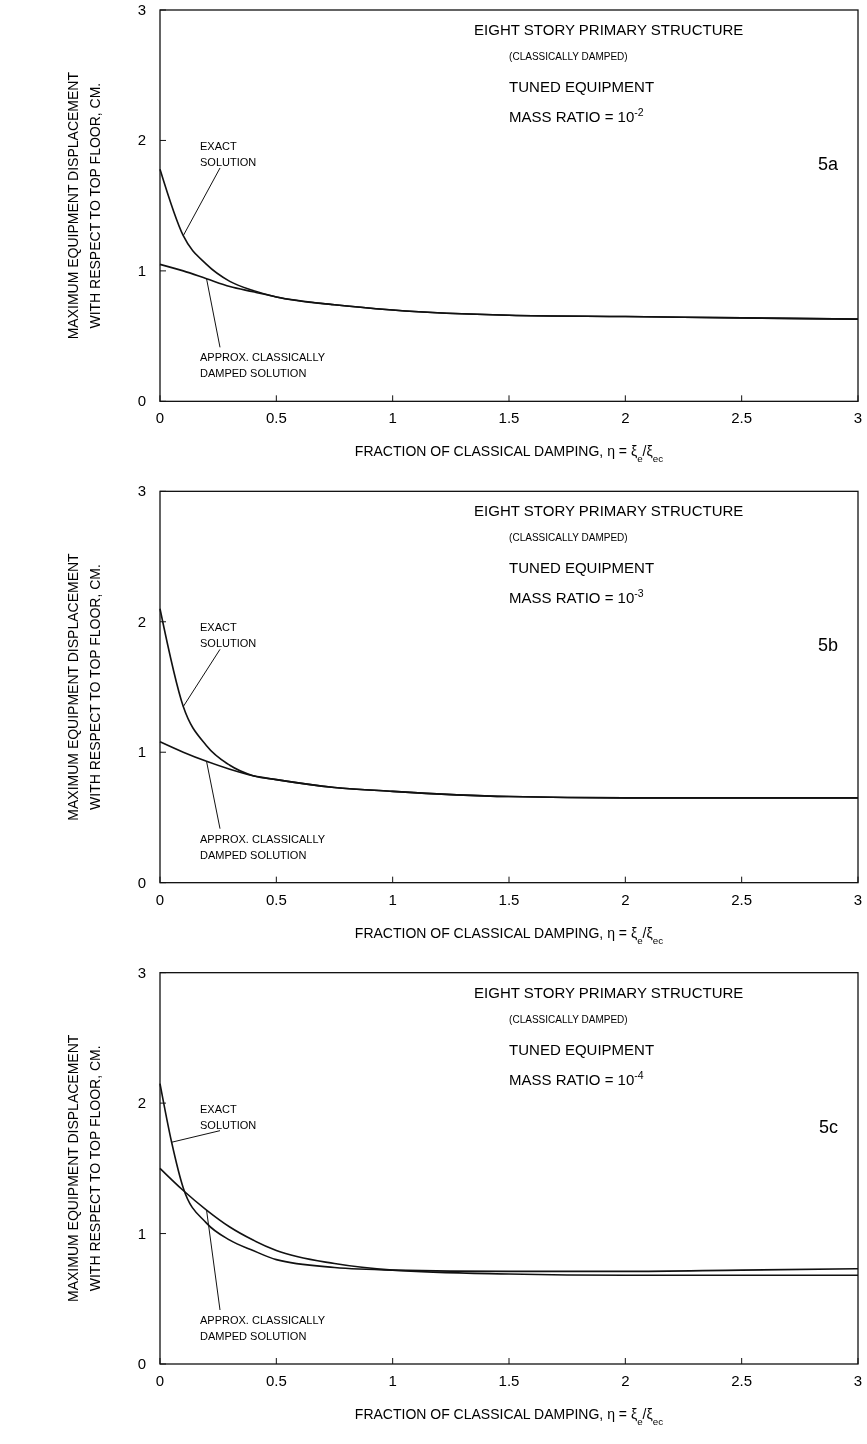 This screenshot has height=1444, width=867. What do you see at coordinates (828, 1126) in the screenshot?
I see `annotation: 5c` at bounding box center [828, 1126].